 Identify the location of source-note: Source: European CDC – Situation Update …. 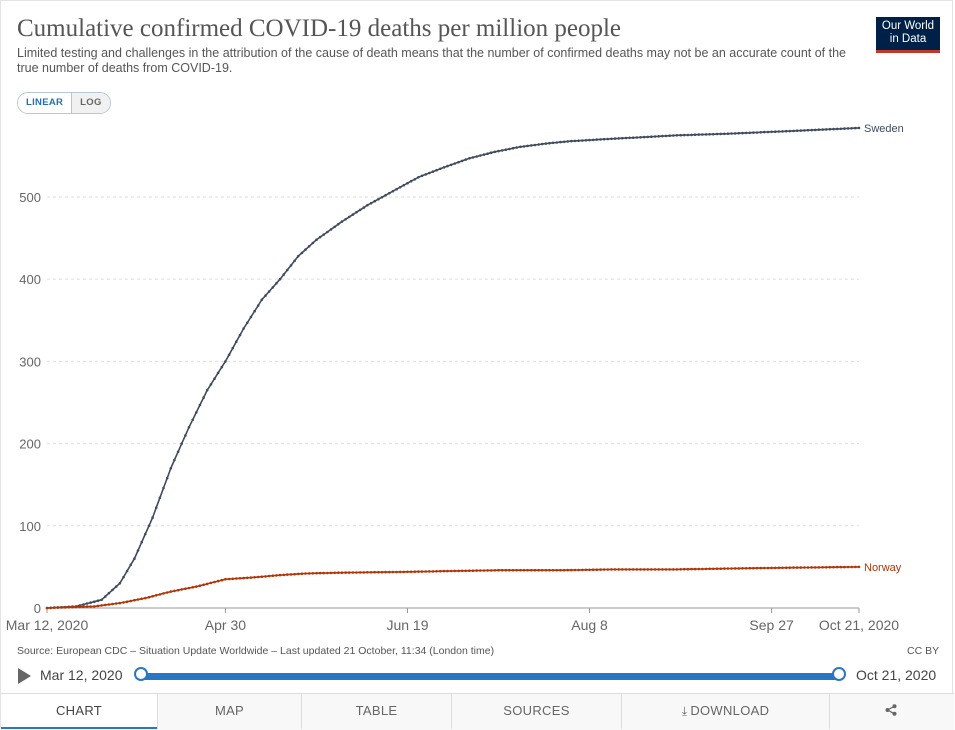
(256, 651).